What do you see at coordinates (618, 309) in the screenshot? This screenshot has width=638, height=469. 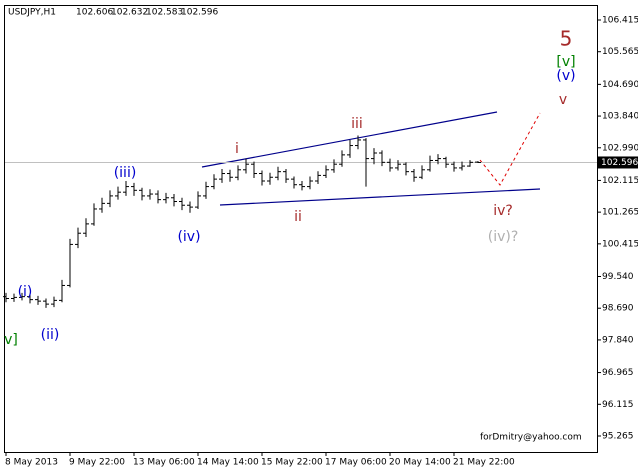 I see `y-tick-label: 98.690` at bounding box center [618, 309].